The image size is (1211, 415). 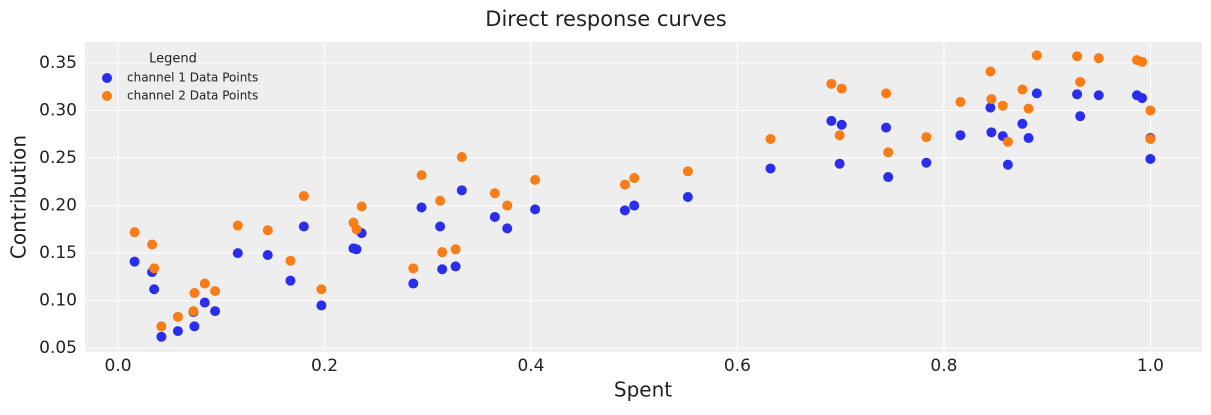 What do you see at coordinates (192, 78) in the screenshot?
I see `legend-label: channel 1 Data Points` at bounding box center [192, 78].